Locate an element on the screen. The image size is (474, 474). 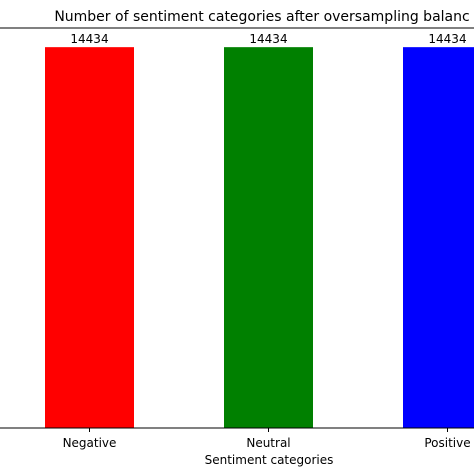
x-tick-label-negative: Negative is located at coordinates (90, 443).